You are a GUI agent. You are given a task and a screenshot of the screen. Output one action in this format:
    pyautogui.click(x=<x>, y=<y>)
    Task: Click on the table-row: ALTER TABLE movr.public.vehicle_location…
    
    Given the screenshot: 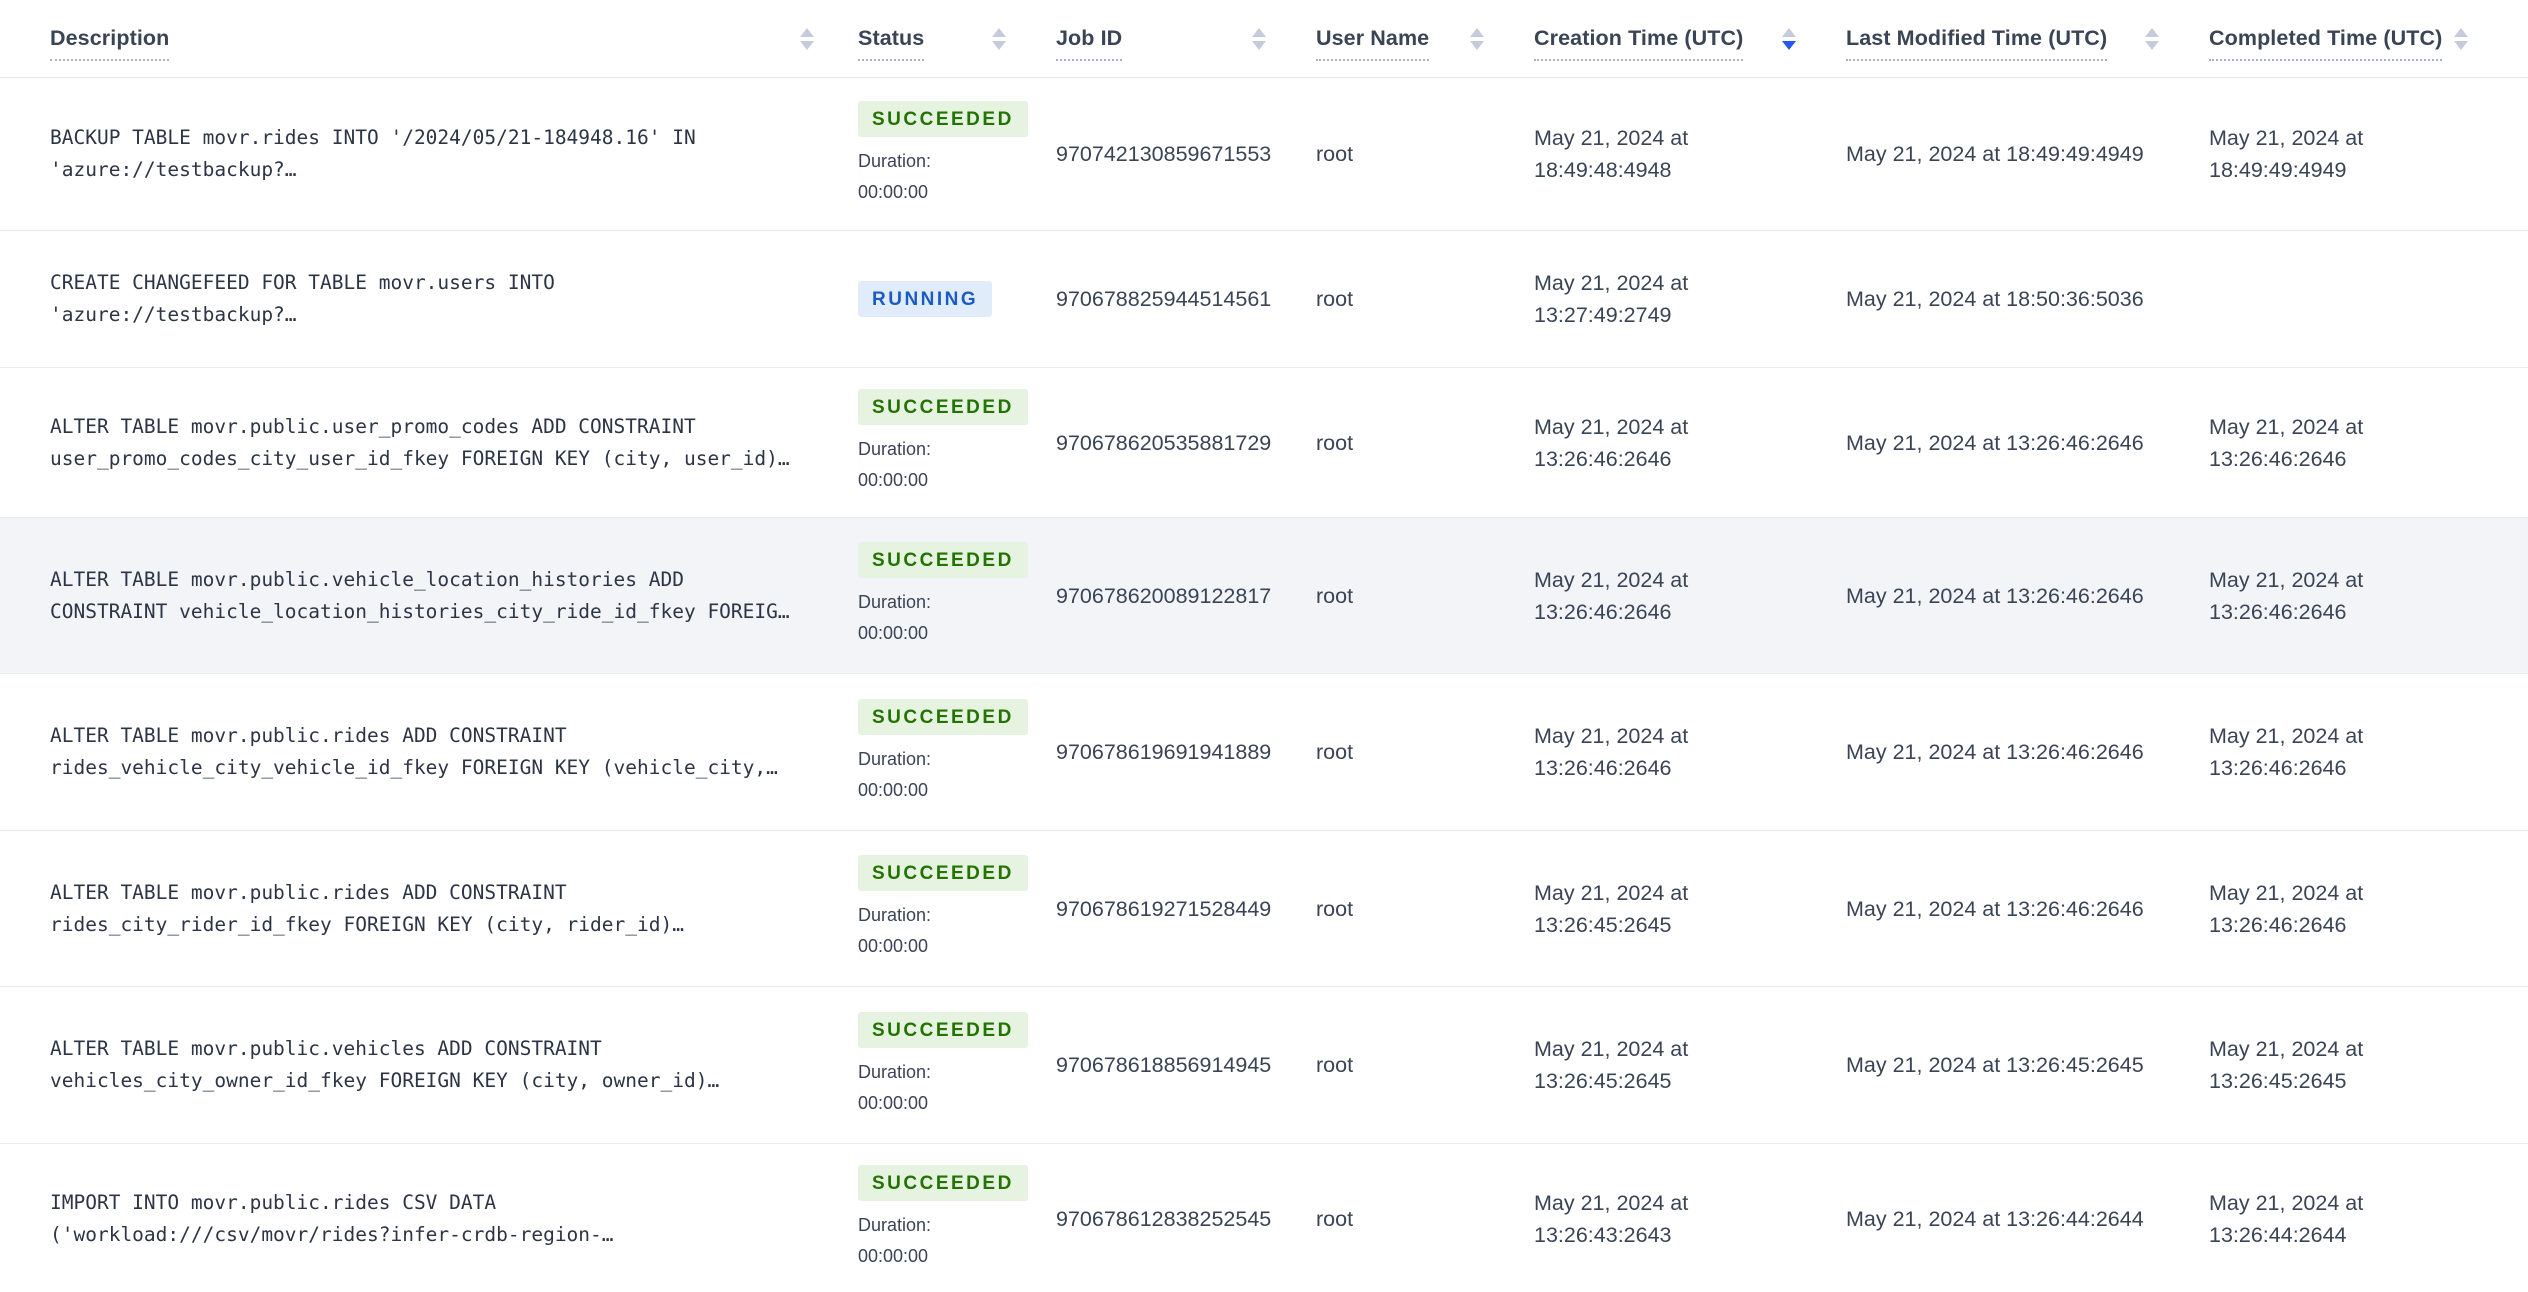 What is the action you would take?
    pyautogui.click(x=1264, y=596)
    